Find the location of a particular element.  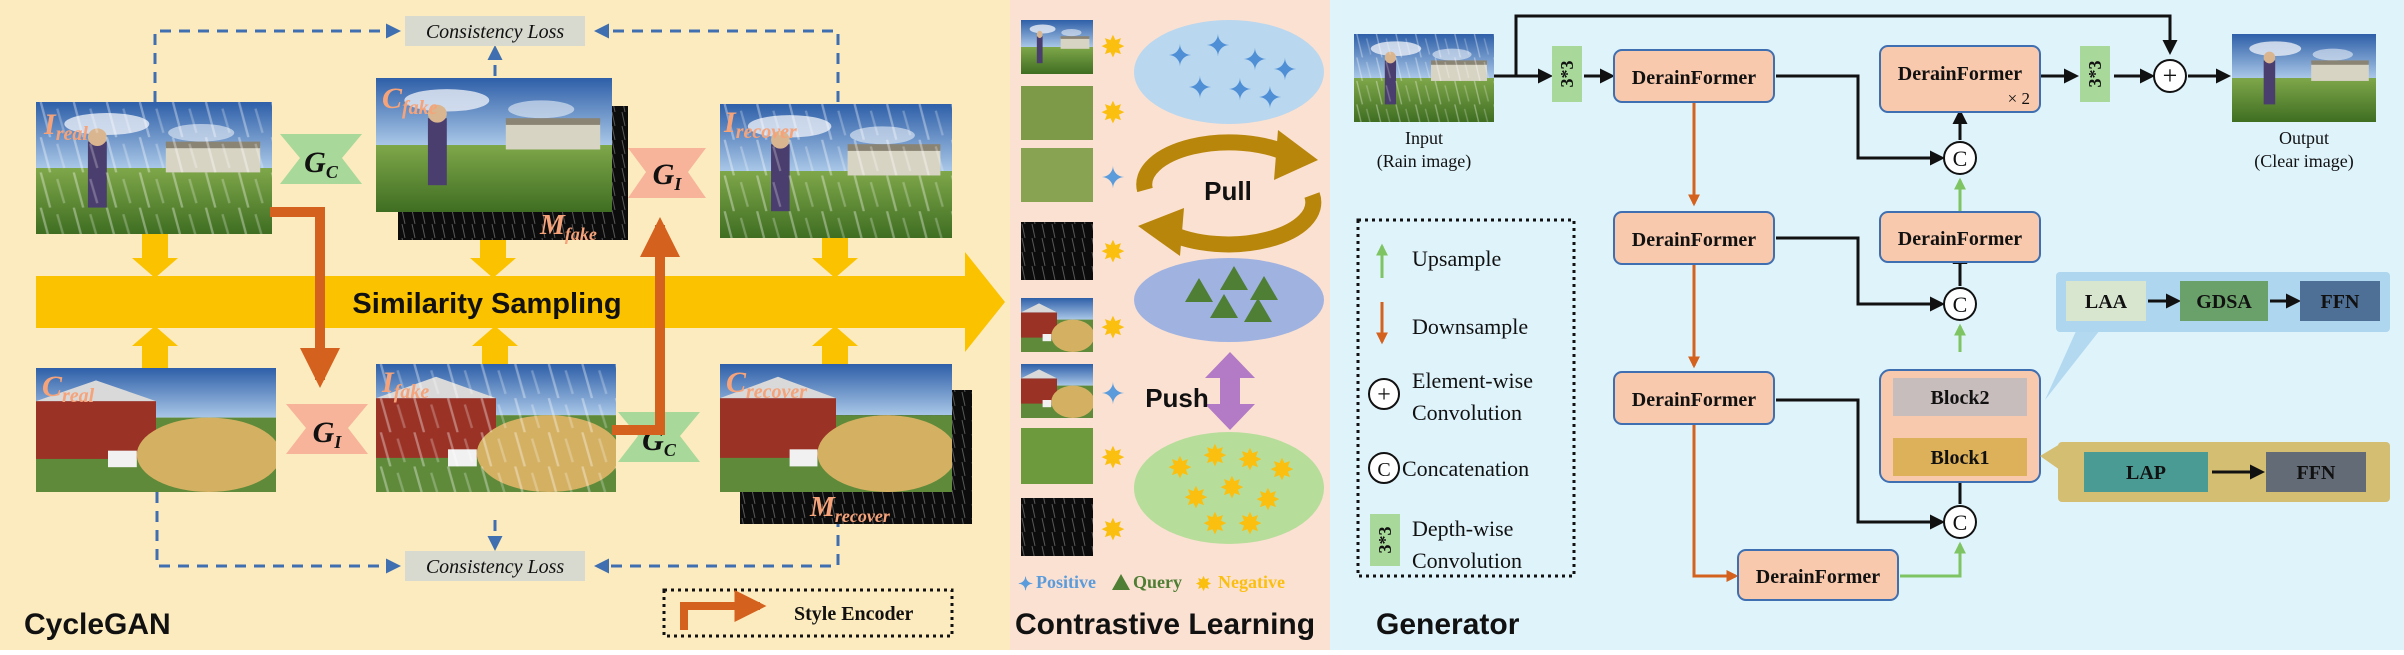

lap-label: LAP is located at coordinates (2146, 473).